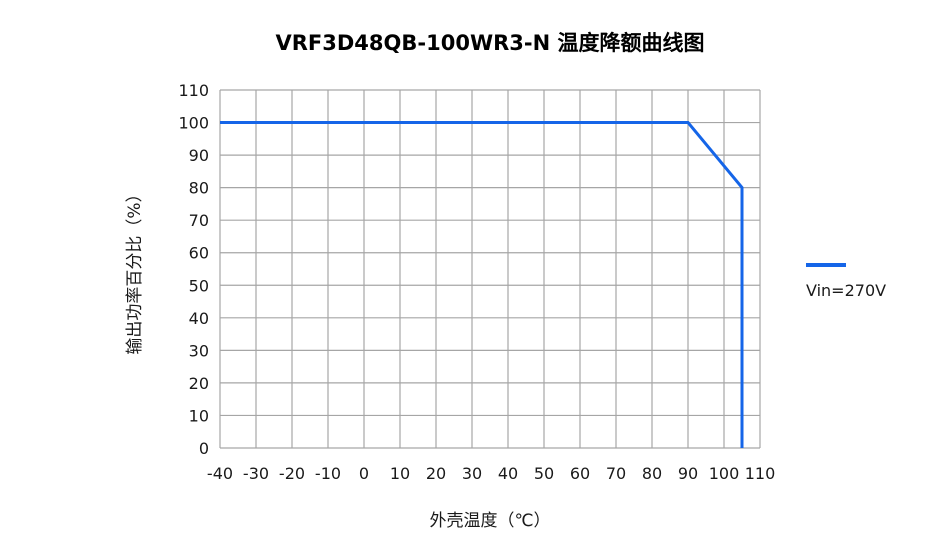 Image resolution: width=950 pixels, height=555 pixels. What do you see at coordinates (220, 473) in the screenshot?
I see `x-tick-label: -40` at bounding box center [220, 473].